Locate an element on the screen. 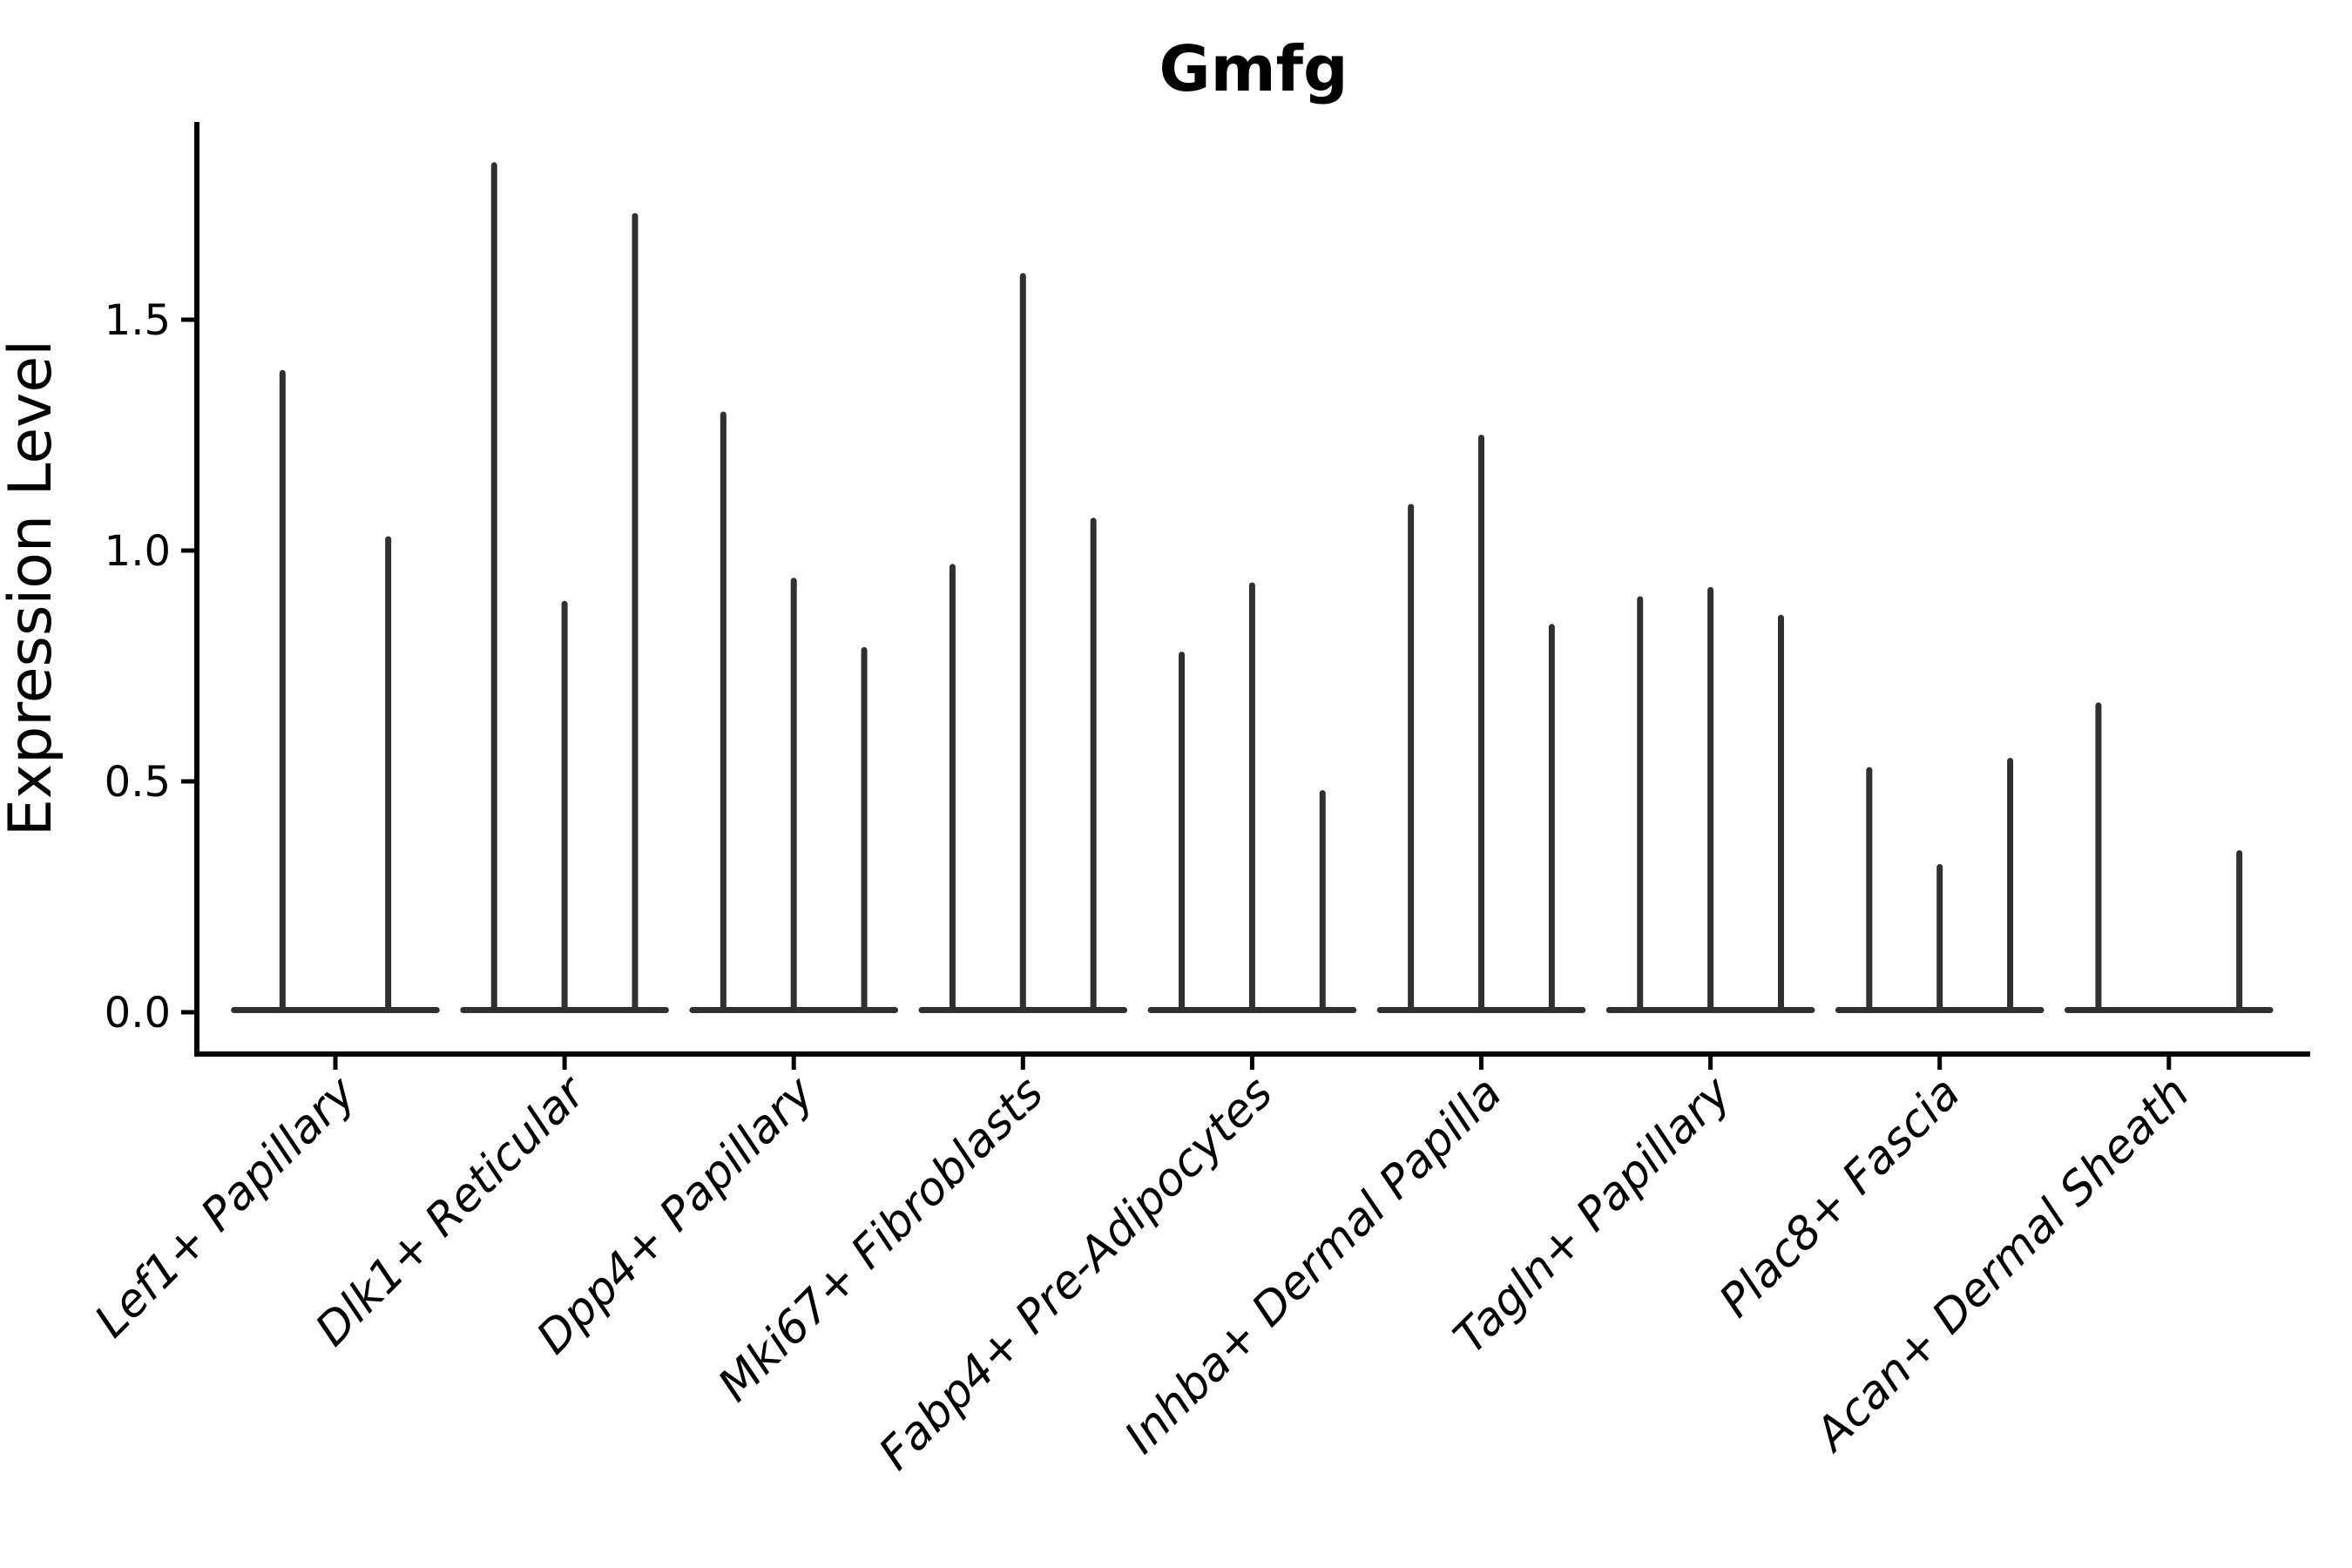  x-tick-label: Plac8+ Fascia is located at coordinates (1840, 1197).